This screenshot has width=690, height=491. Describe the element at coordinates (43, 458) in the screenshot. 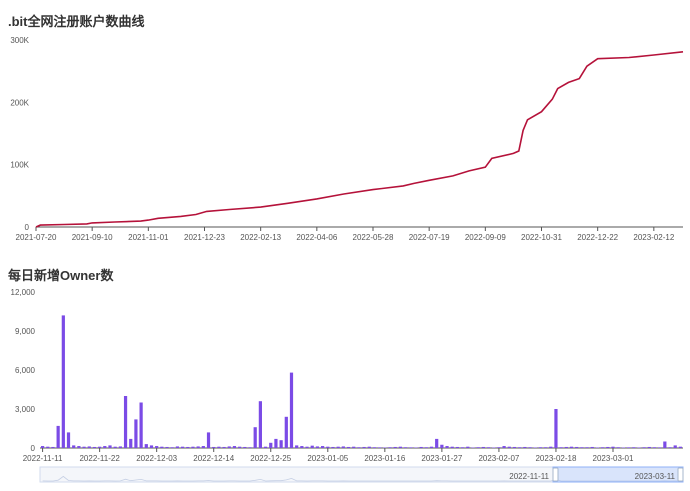

I see `x-tick-label: 2022-11-11` at that location.